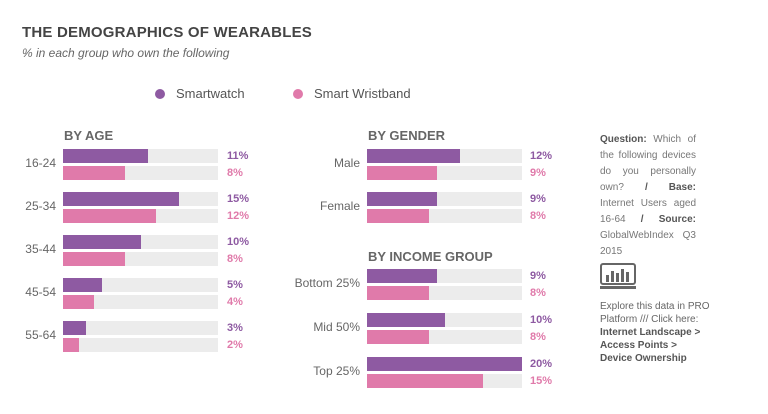 The width and height of the screenshot is (768, 414). What do you see at coordinates (327, 283) in the screenshot?
I see `category-label: Bottom 25%` at bounding box center [327, 283].